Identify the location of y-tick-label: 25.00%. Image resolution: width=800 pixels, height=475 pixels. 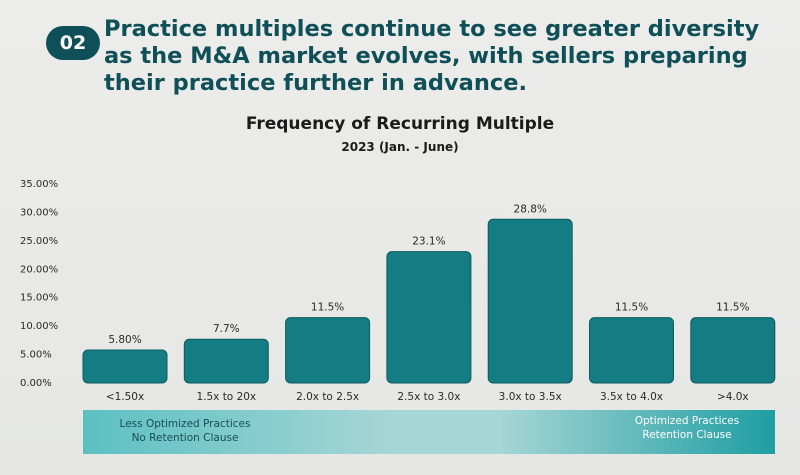
(39, 241).